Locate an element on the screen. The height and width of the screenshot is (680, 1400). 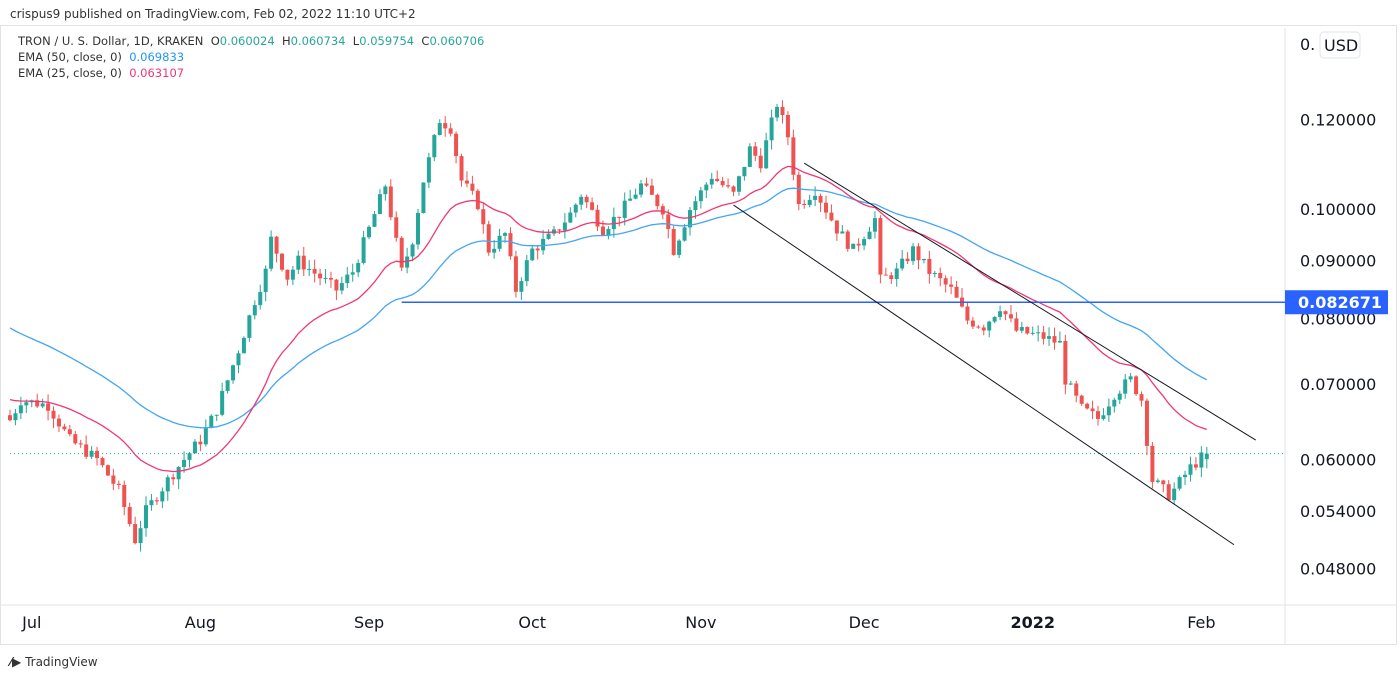
footer-text: TradingView is located at coordinates (61, 662).